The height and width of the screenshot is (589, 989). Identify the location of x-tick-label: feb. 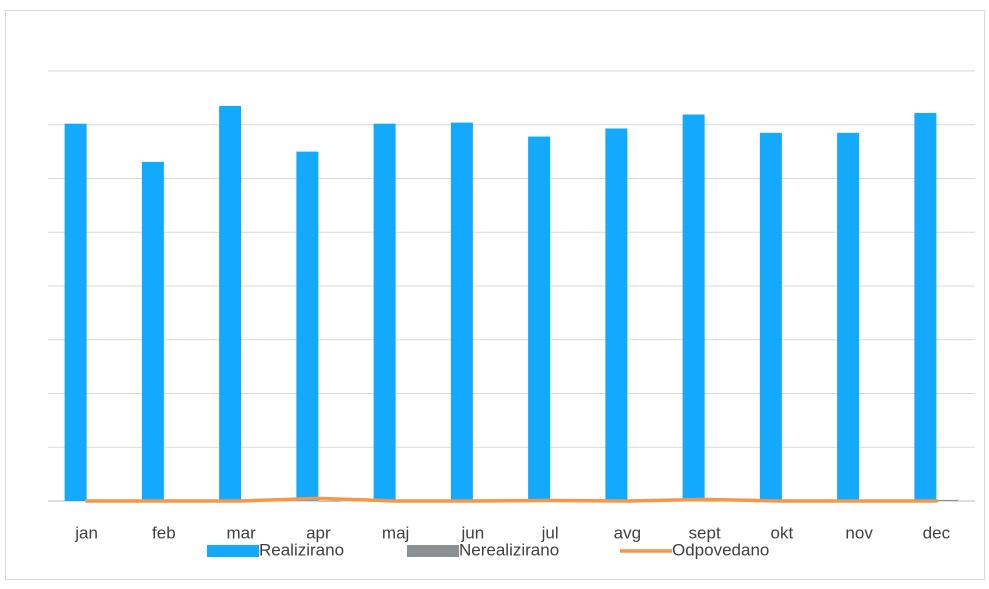
(164, 532).